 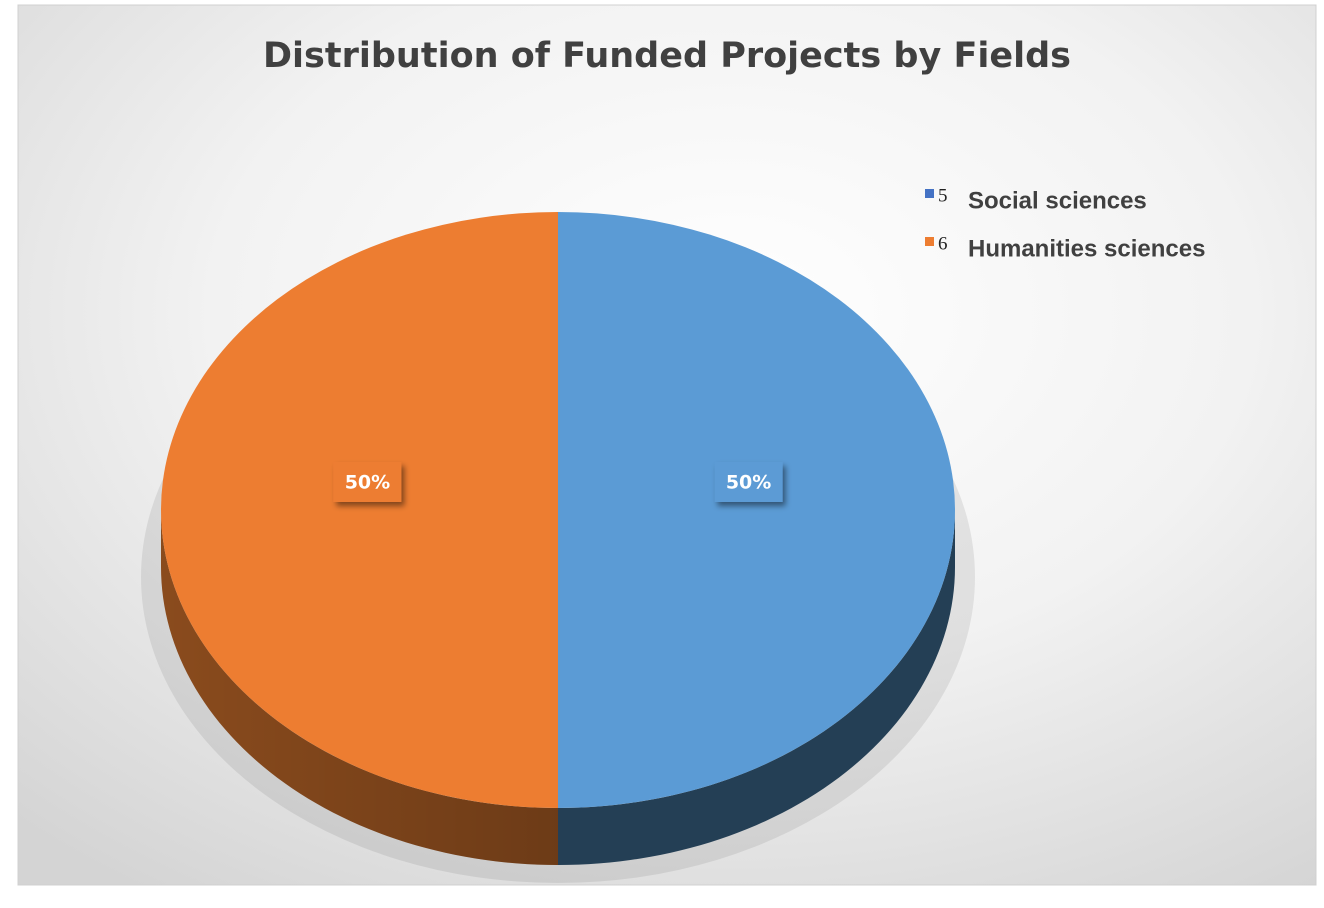 What do you see at coordinates (1086, 248) in the screenshot?
I see `legend-label: Humanities sciences` at bounding box center [1086, 248].